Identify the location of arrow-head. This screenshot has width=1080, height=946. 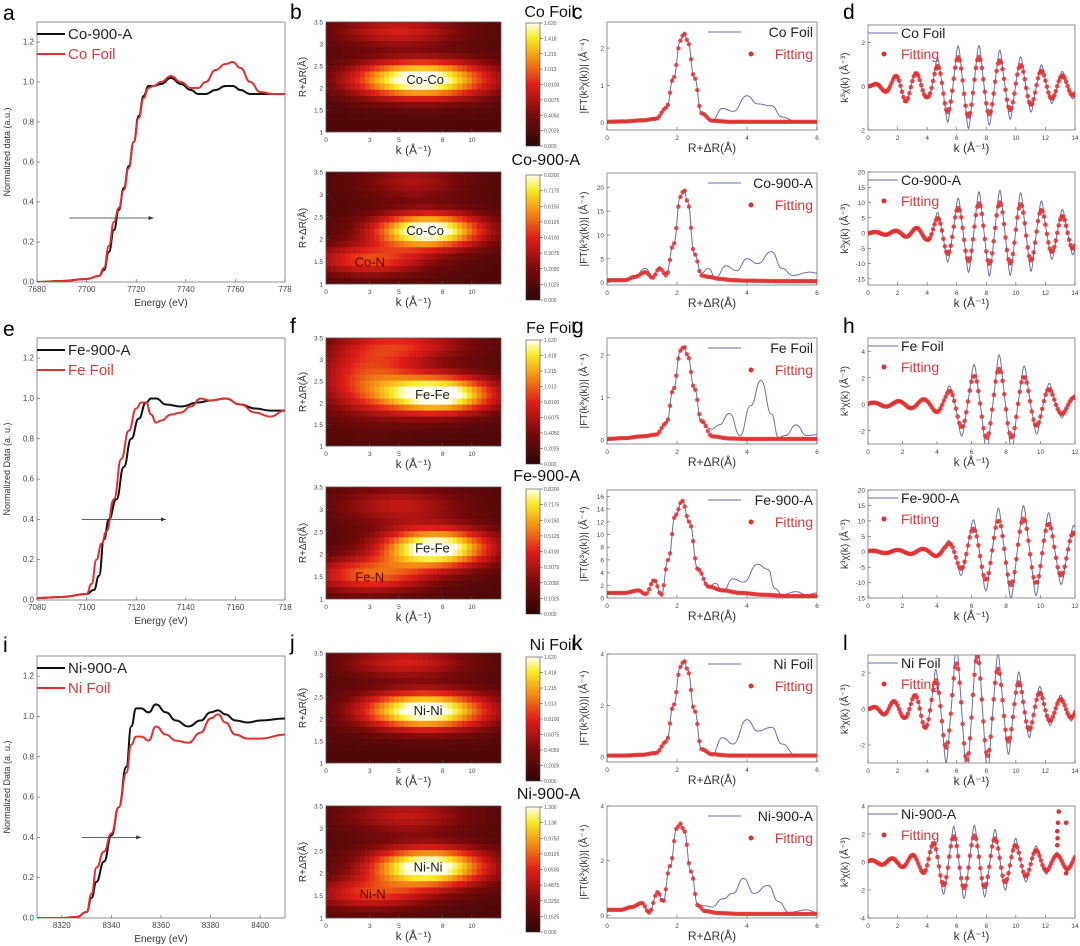
(151, 218).